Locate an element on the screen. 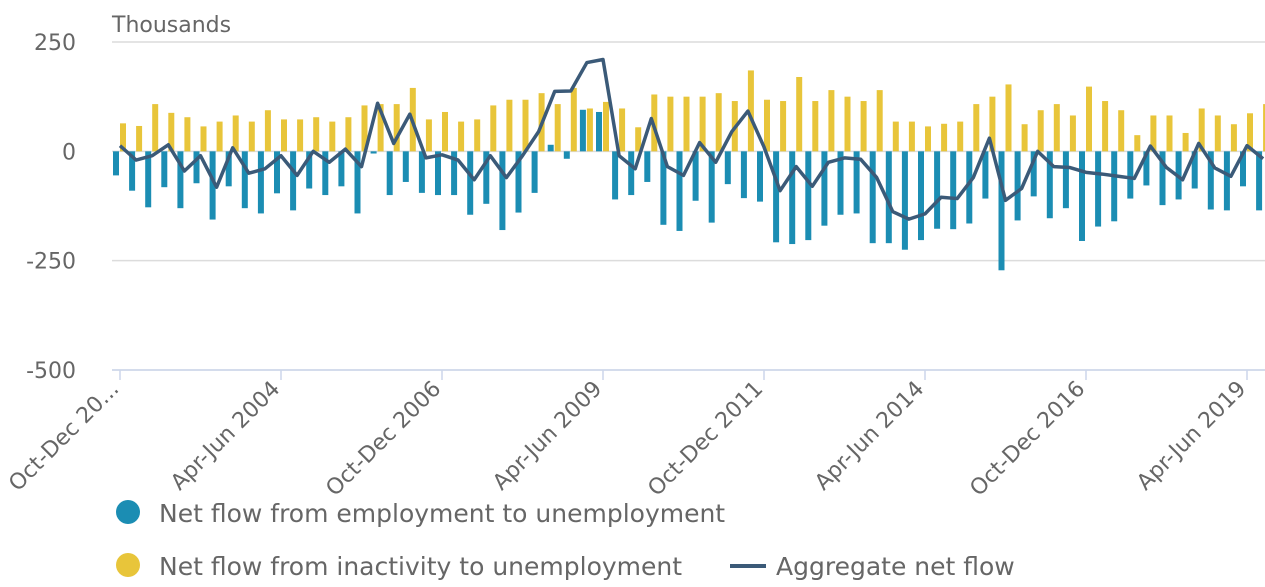 This screenshot has height=587, width=1265. y-axis-title: Thousands is located at coordinates (171, 25).